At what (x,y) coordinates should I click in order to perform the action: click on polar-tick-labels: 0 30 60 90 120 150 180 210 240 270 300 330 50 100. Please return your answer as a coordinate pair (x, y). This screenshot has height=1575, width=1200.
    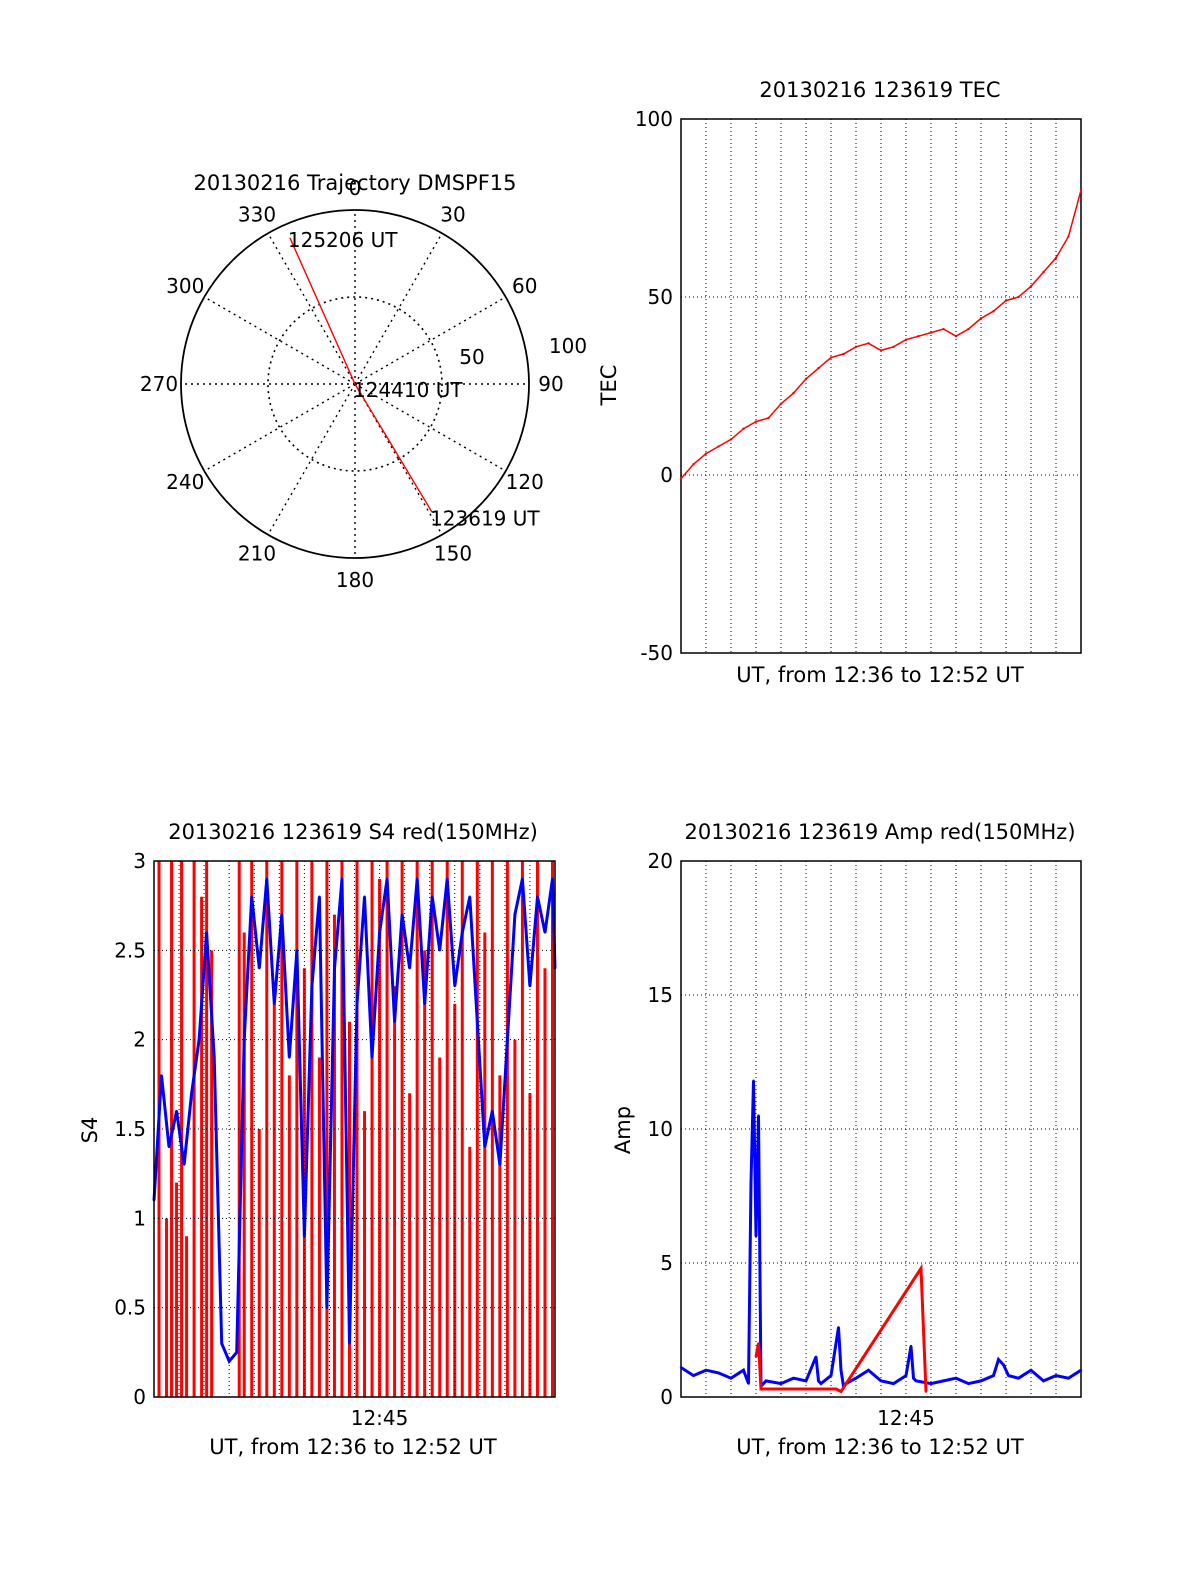
    Looking at the image, I should click on (363, 384).